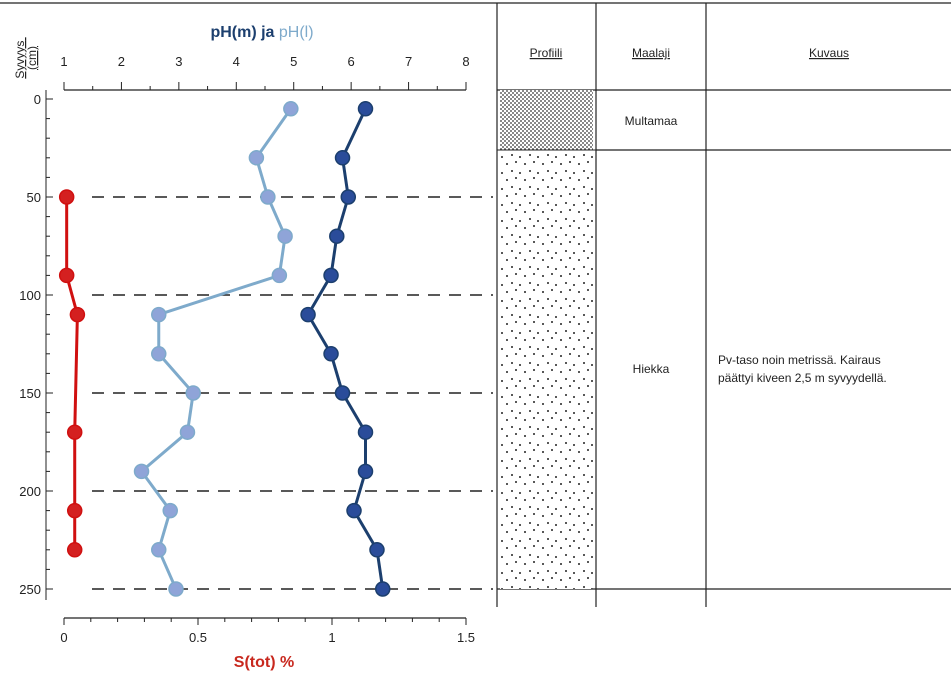 The image size is (951, 688). I want to click on ph-l-title: pH(l), so click(296, 32).